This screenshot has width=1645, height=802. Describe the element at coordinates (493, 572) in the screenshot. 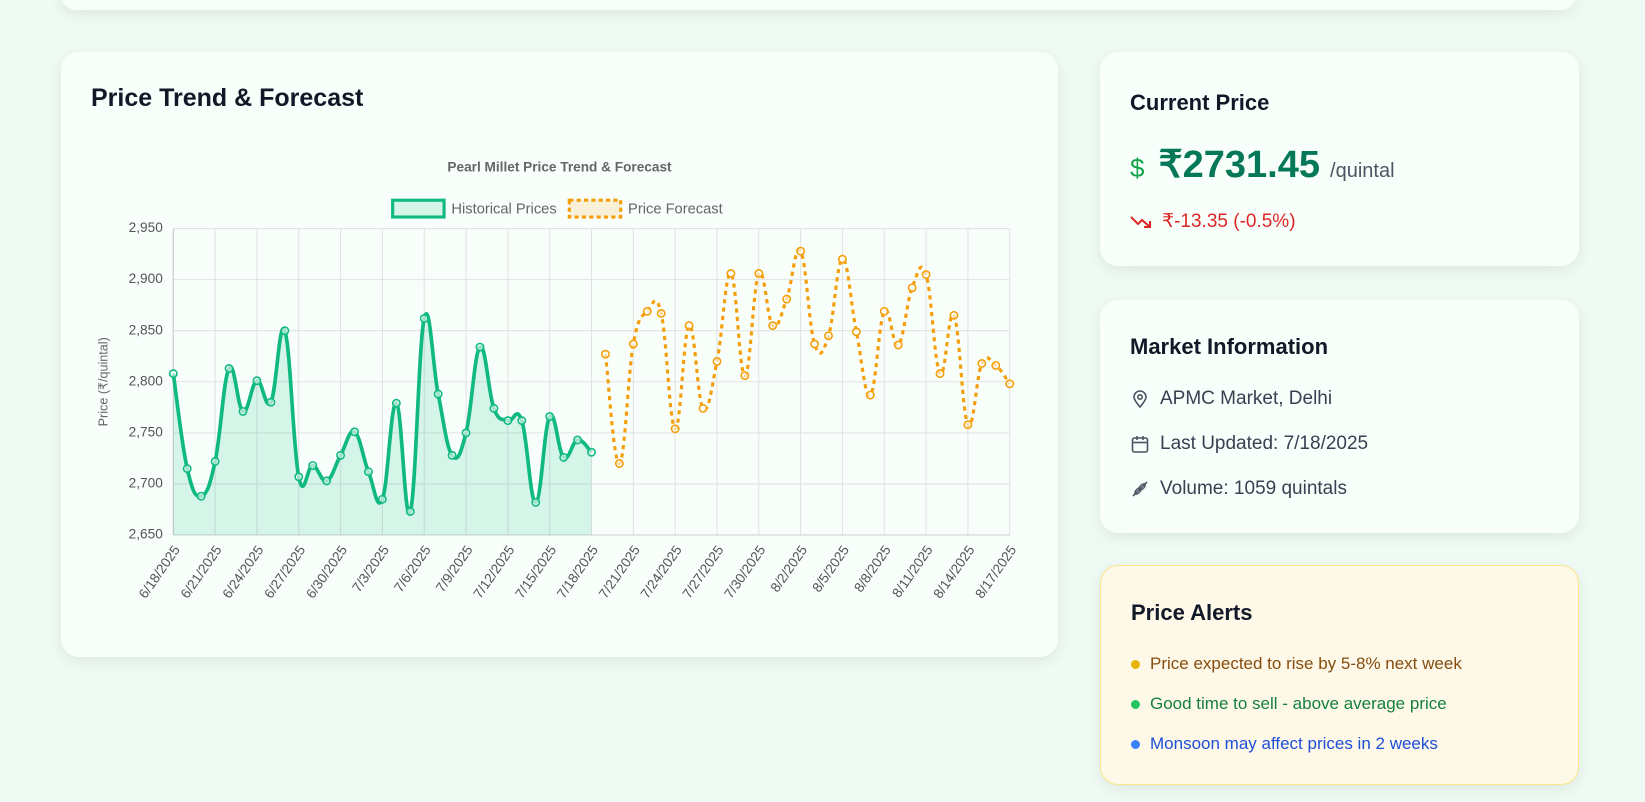

I see `x-tick-label: 7/12/2025` at that location.